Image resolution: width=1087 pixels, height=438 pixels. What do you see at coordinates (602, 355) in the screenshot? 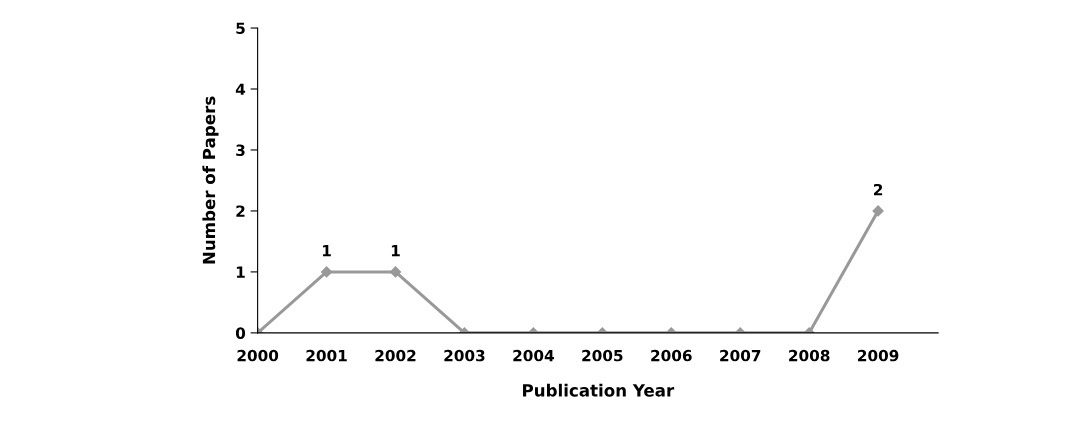
I see `x-tick-label: 2005` at bounding box center [602, 355].